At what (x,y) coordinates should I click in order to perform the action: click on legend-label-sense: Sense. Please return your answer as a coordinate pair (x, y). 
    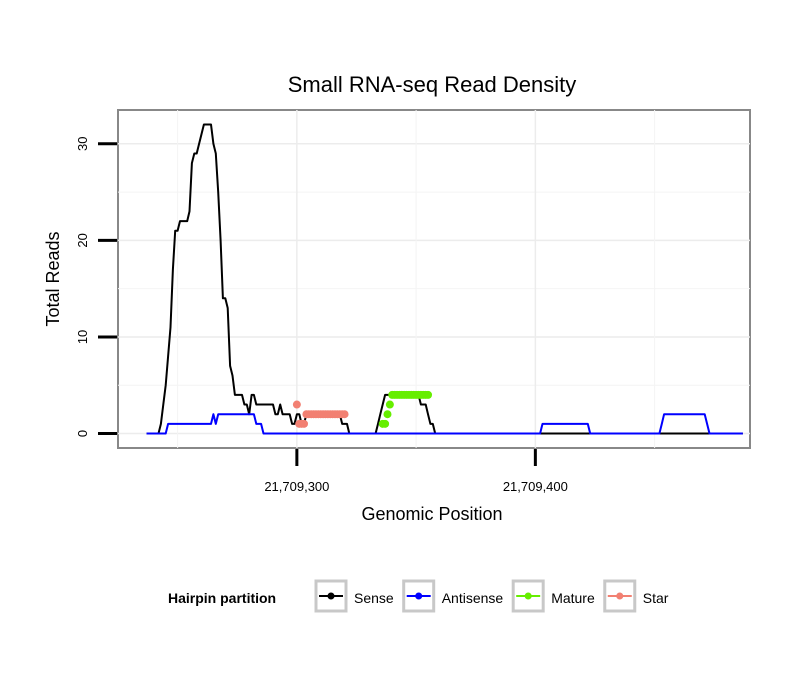
    Looking at the image, I should click on (374, 598).